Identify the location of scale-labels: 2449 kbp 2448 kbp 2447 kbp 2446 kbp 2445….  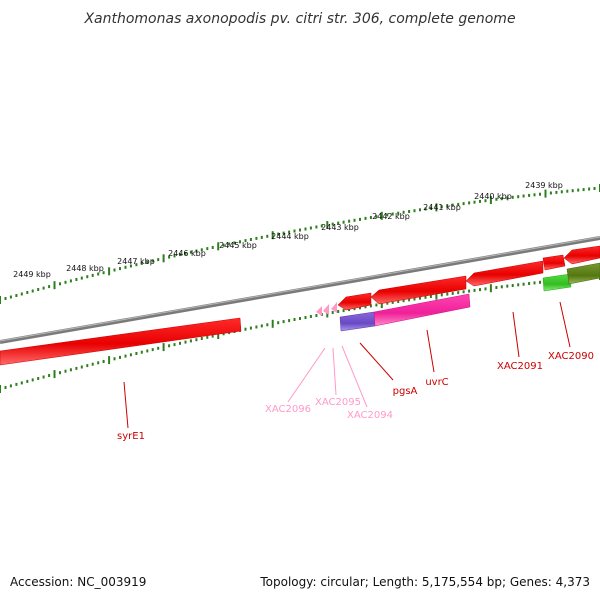
(288, 230).